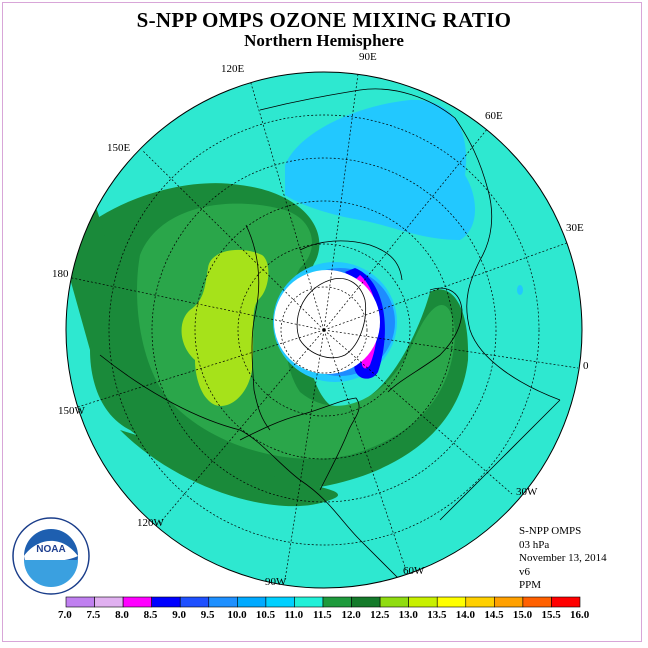  I want to click on meridian-120w, so click(241, 427).